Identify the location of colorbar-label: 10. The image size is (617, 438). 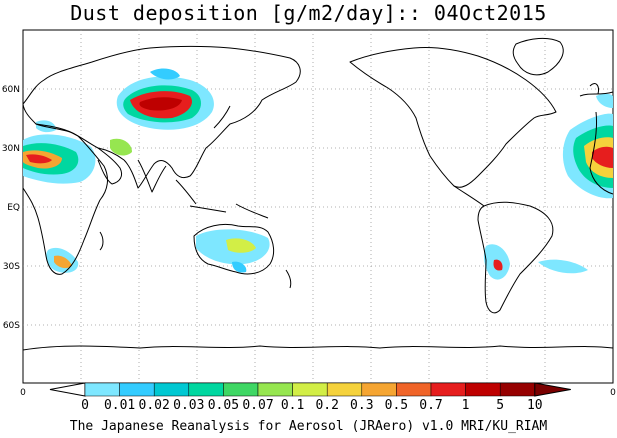
(535, 405).